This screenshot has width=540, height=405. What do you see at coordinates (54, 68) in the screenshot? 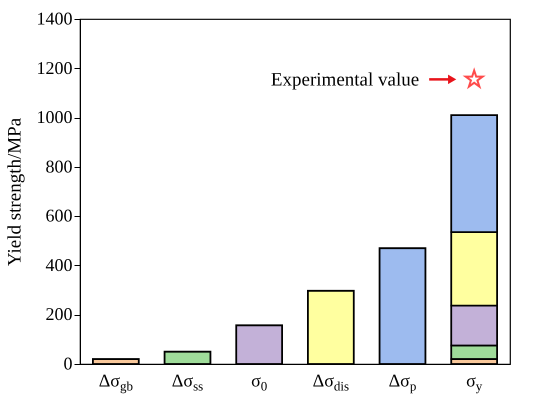
I see `y-tick-label: 1200` at bounding box center [54, 68].